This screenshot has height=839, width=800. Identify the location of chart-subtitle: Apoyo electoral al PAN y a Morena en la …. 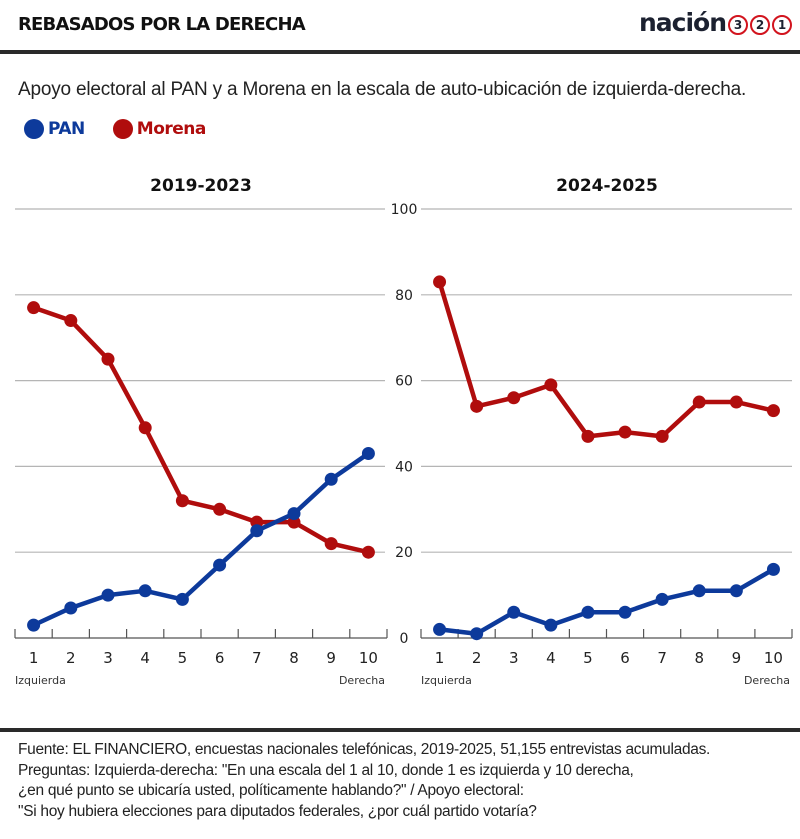
(382, 89).